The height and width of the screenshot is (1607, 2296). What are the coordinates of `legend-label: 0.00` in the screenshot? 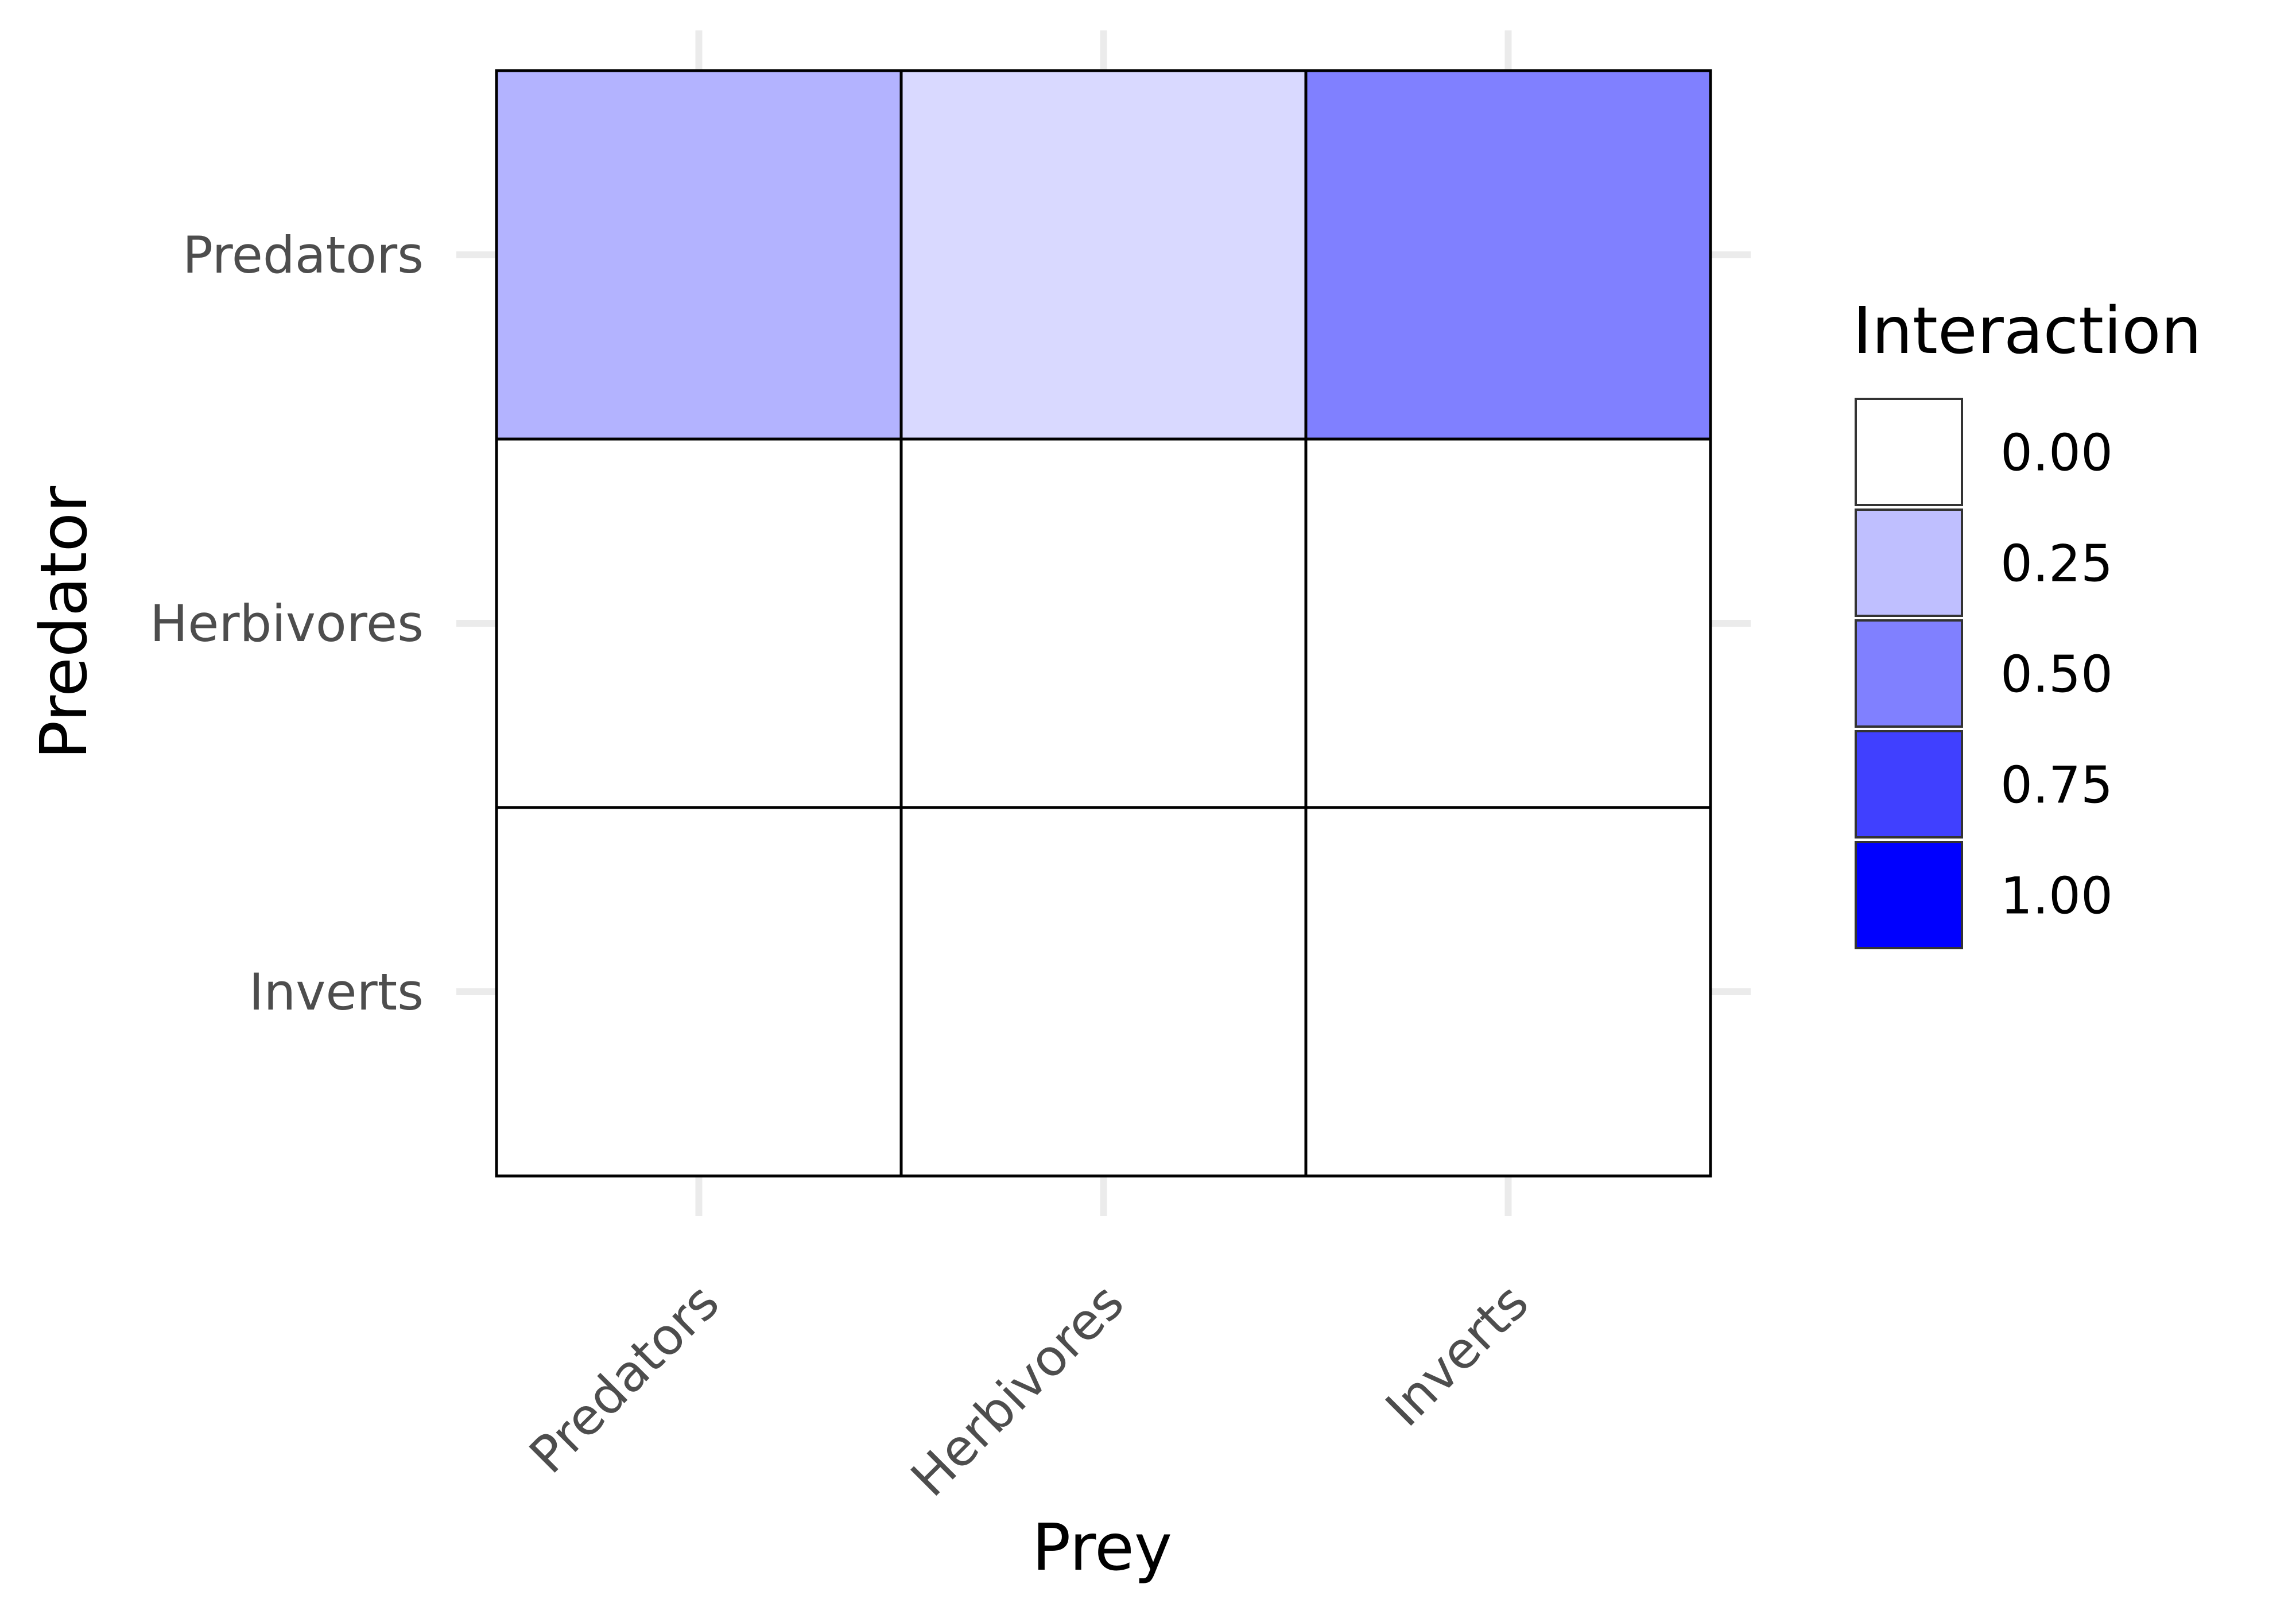 It's located at (2056, 453).